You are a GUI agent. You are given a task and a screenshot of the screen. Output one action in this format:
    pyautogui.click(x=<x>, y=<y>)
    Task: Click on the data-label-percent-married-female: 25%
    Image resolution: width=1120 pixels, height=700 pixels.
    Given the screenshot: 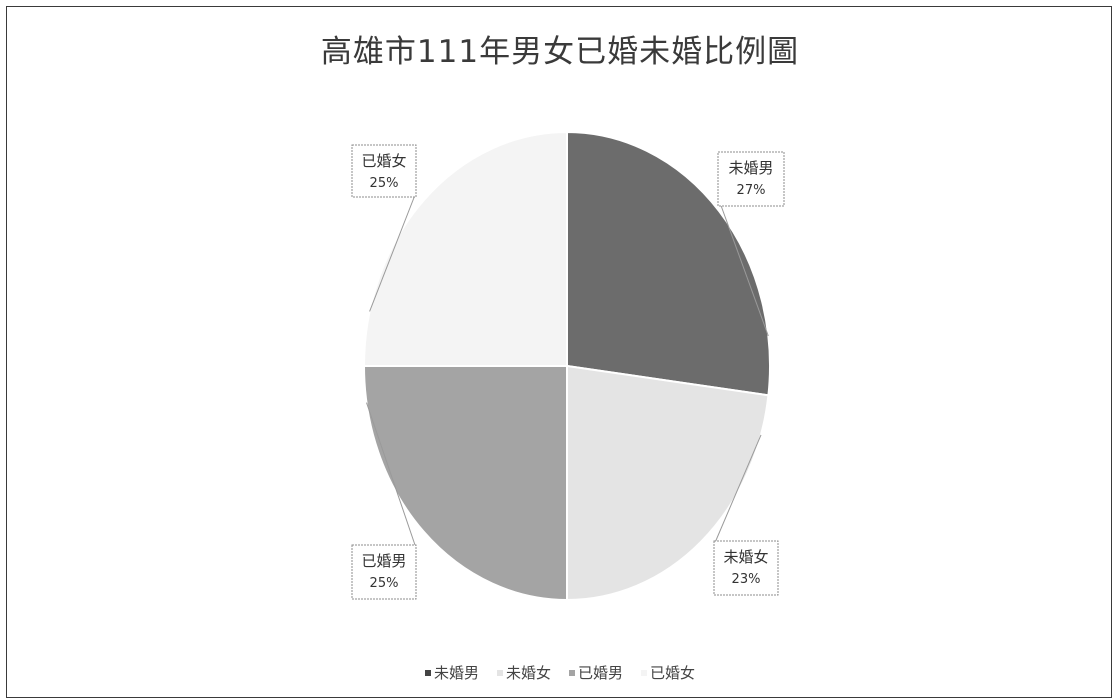 What is the action you would take?
    pyautogui.click(x=384, y=183)
    